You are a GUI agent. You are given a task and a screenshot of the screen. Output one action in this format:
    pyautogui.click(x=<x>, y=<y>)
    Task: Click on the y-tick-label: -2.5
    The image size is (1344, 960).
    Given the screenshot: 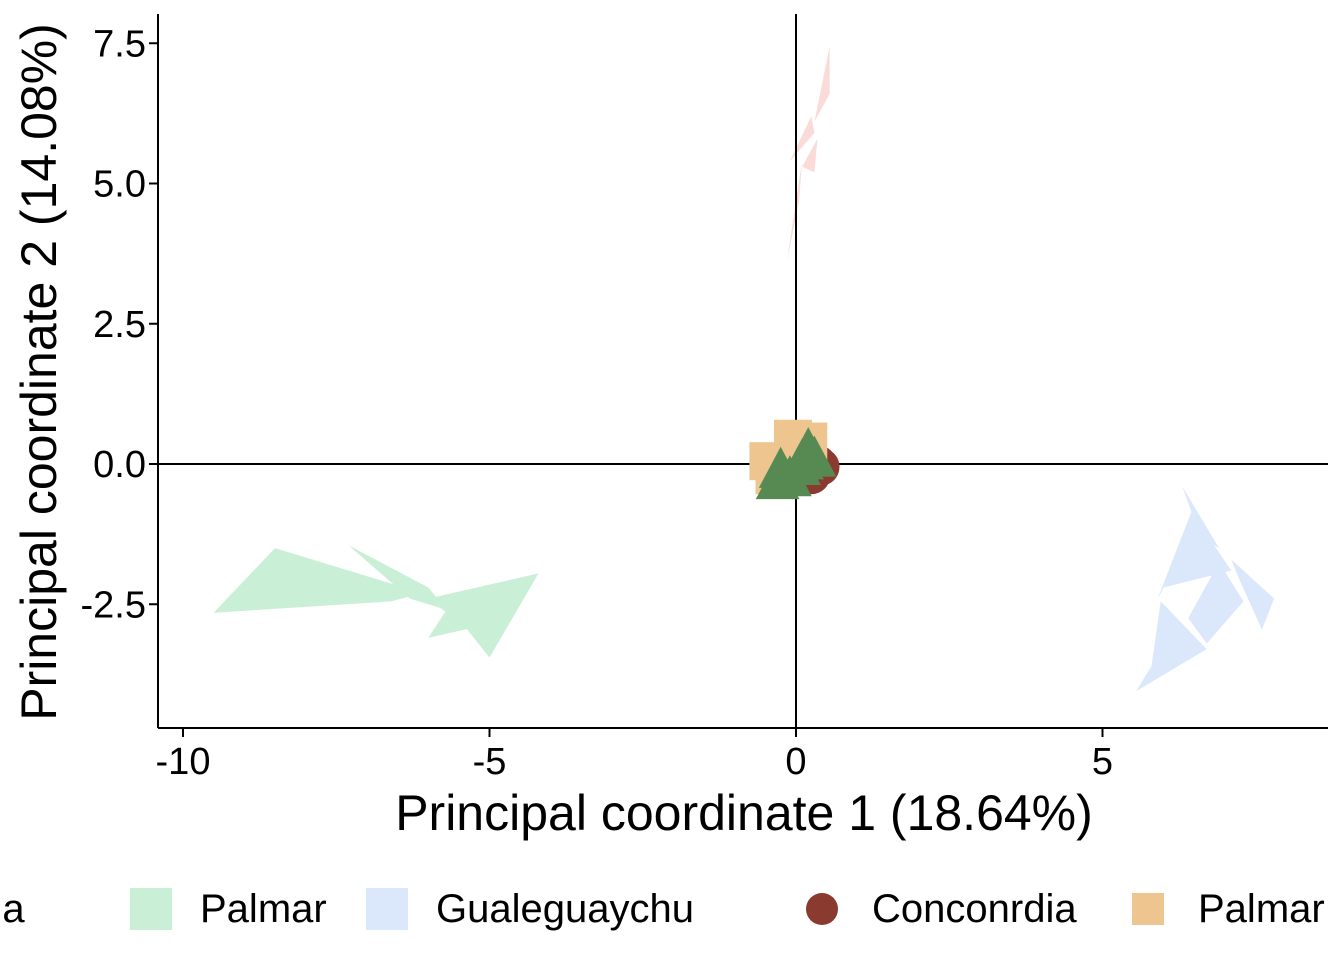 What is the action you would take?
    pyautogui.click(x=113, y=605)
    